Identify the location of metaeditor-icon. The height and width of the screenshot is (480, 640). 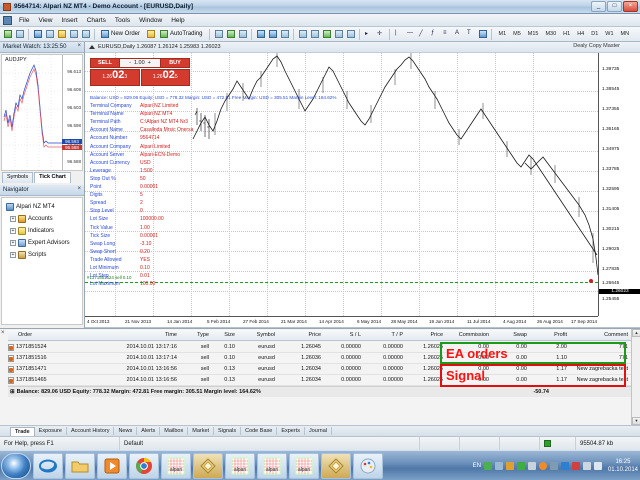
(150, 34).